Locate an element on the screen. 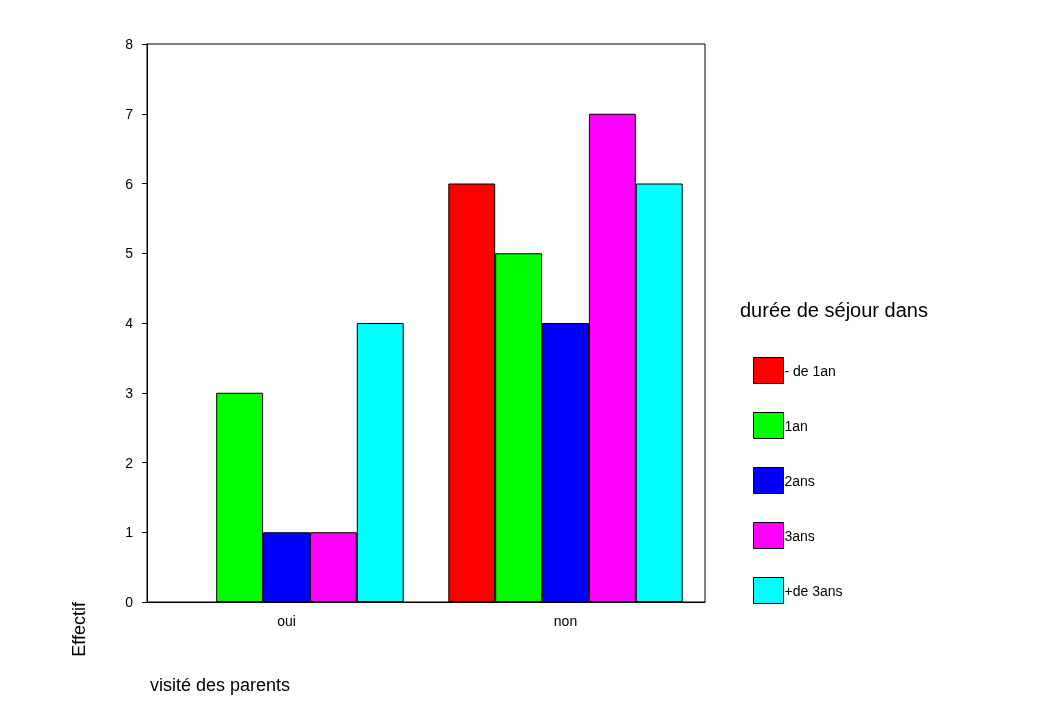  y-tick-label: 3 is located at coordinates (129, 392).